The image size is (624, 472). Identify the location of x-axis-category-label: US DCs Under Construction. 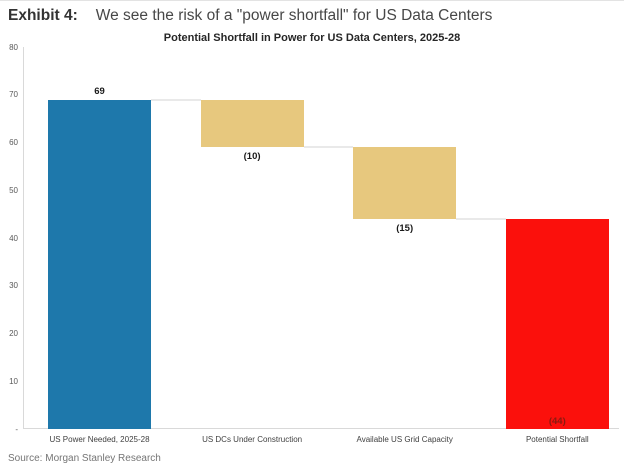
(252, 439).